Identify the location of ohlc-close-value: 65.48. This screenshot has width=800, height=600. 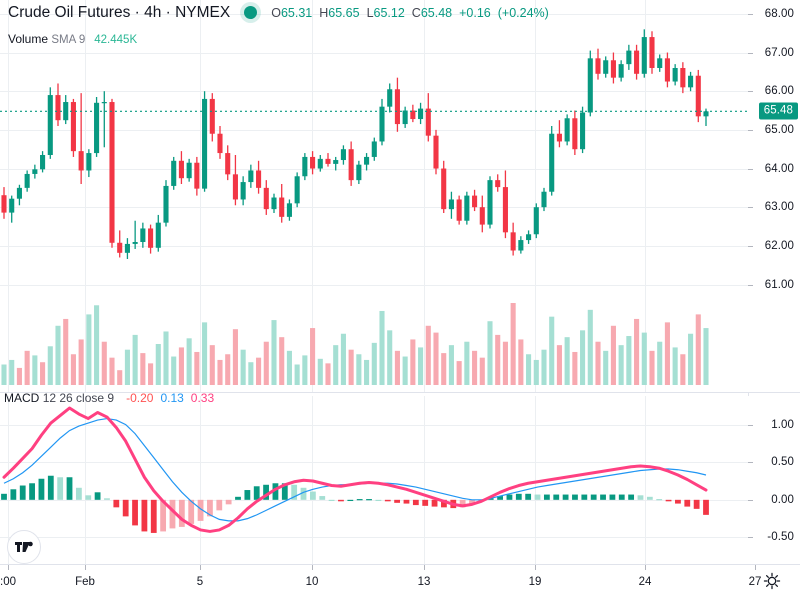
(436, 13).